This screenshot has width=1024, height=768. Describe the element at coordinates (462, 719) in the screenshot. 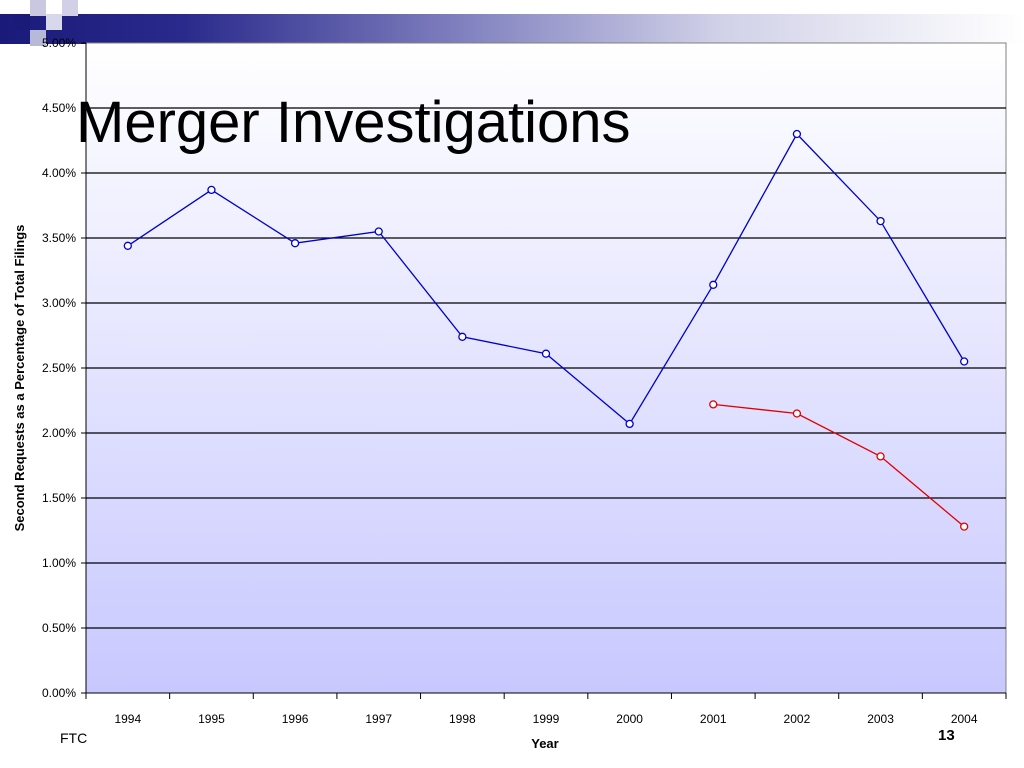

I see `x-tick-label: 1998` at that location.